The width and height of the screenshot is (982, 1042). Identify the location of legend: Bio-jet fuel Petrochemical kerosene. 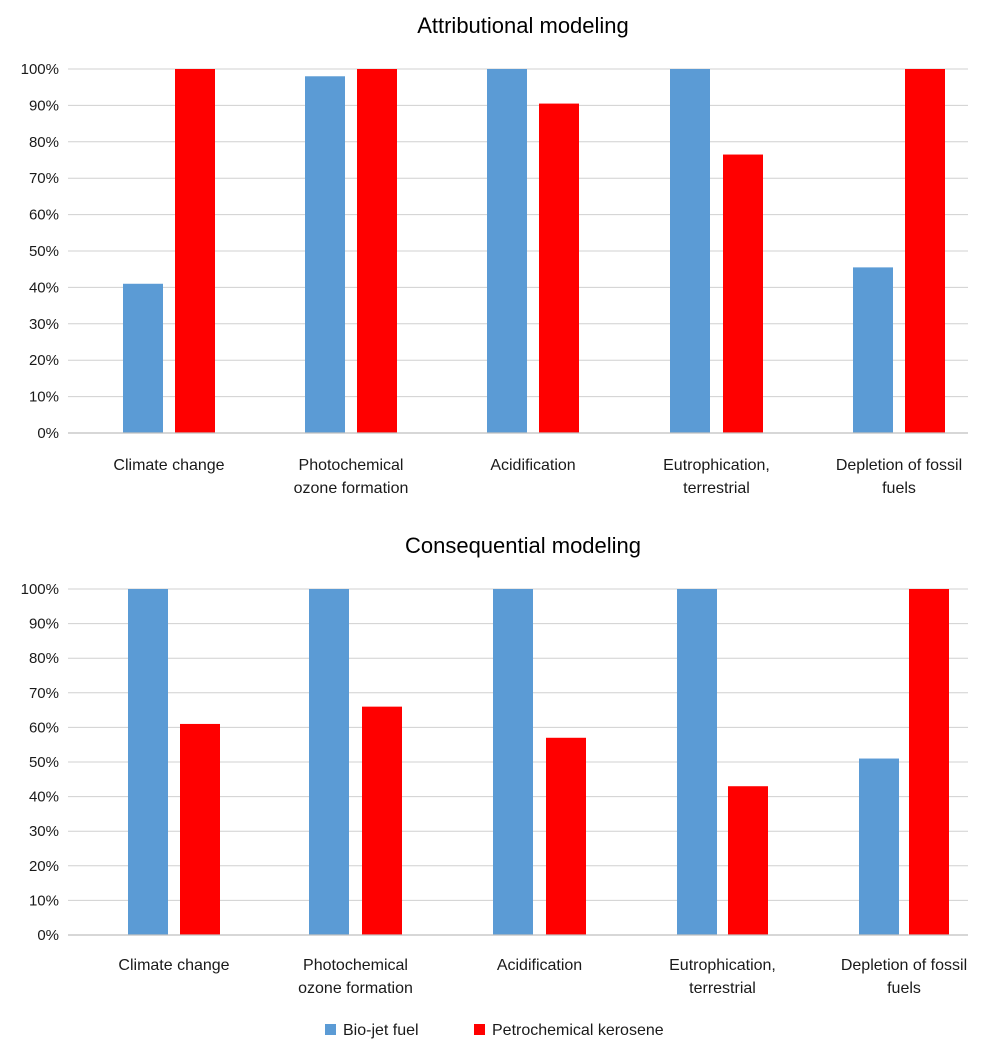
(494, 1030).